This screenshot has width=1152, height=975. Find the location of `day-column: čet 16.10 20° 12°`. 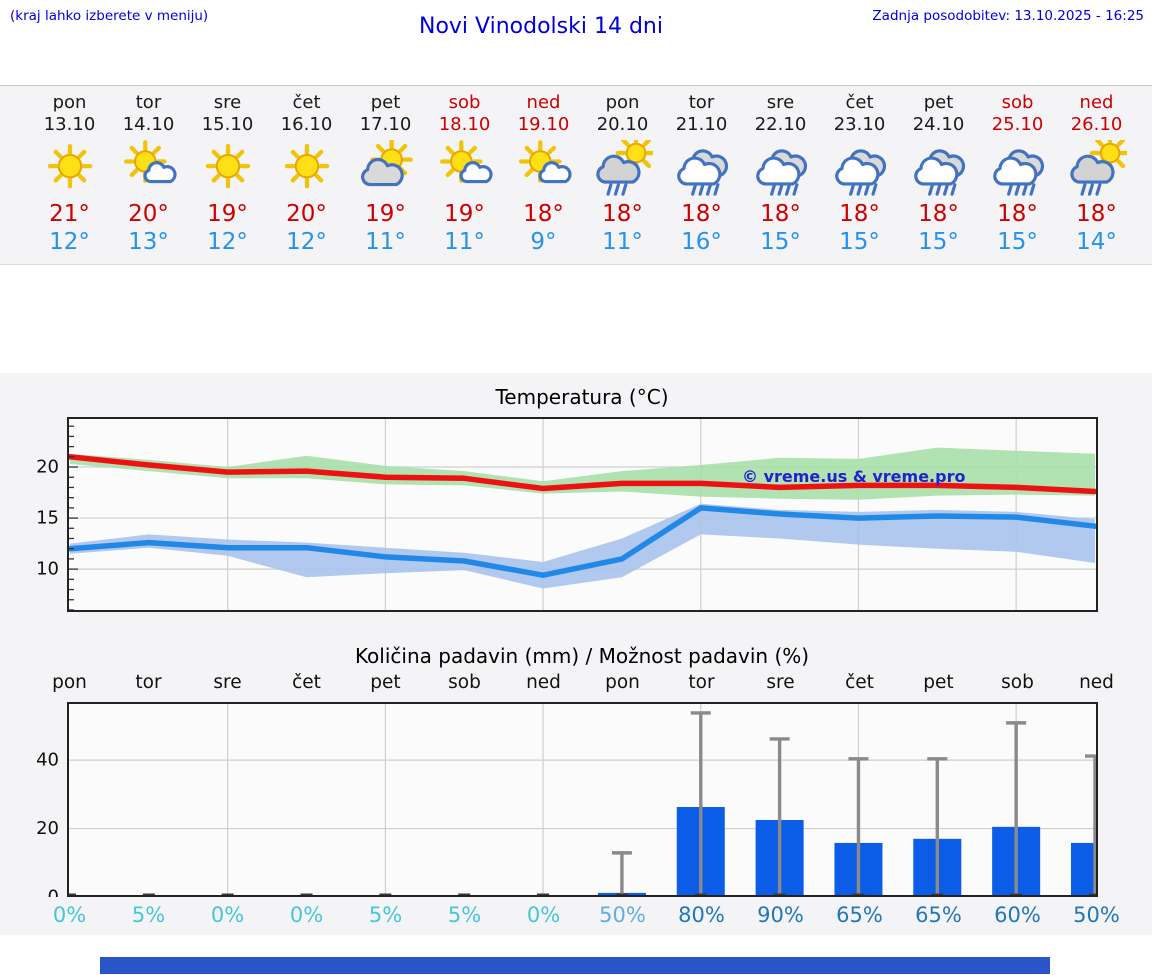

day-column: čet 16.10 20° 12° is located at coordinates (306, 175).